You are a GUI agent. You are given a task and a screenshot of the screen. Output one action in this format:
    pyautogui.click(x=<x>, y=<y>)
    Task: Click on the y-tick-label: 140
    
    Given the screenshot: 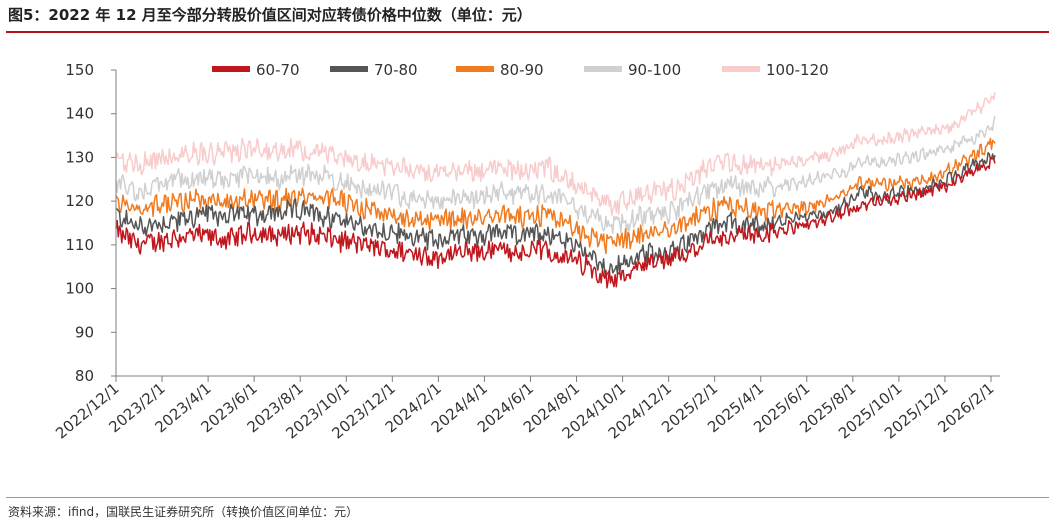 What is the action you would take?
    pyautogui.click(x=79, y=114)
    